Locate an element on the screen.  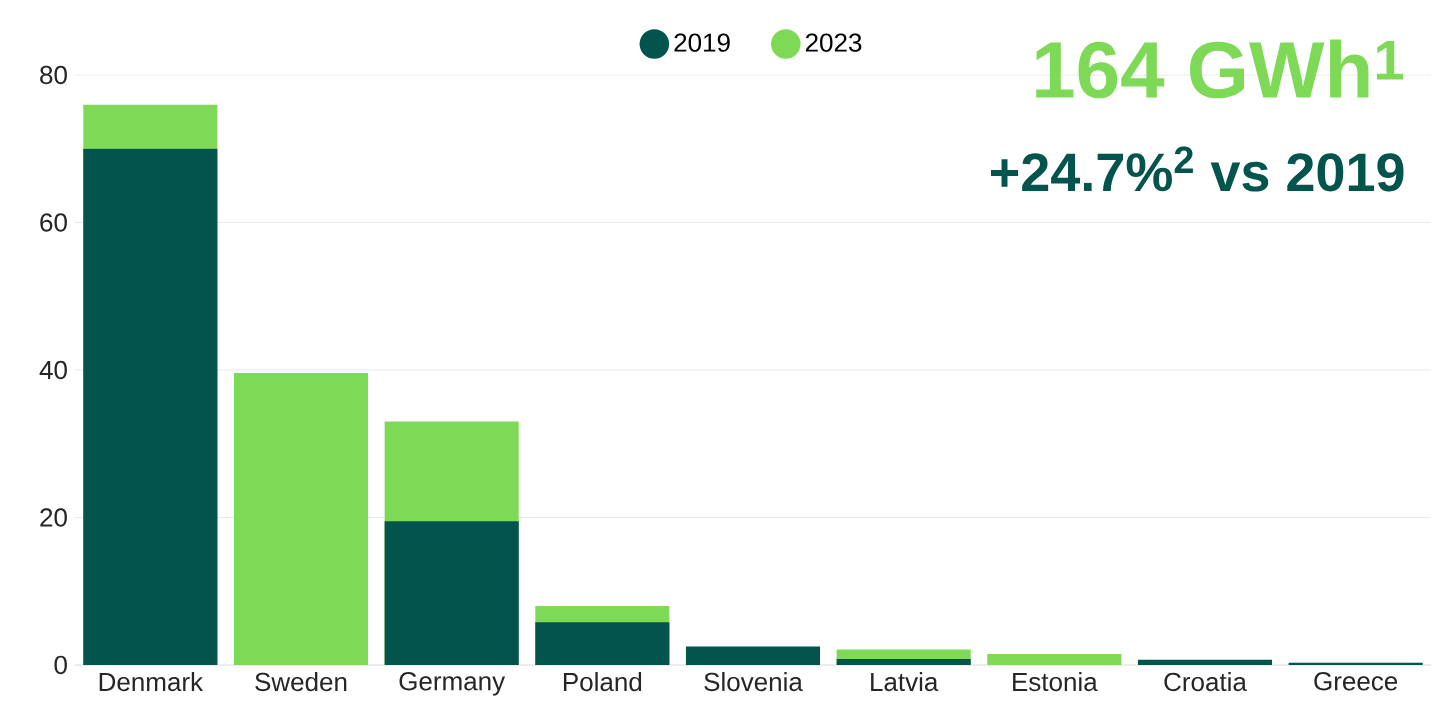
legend-label: 2019 is located at coordinates (702, 42).